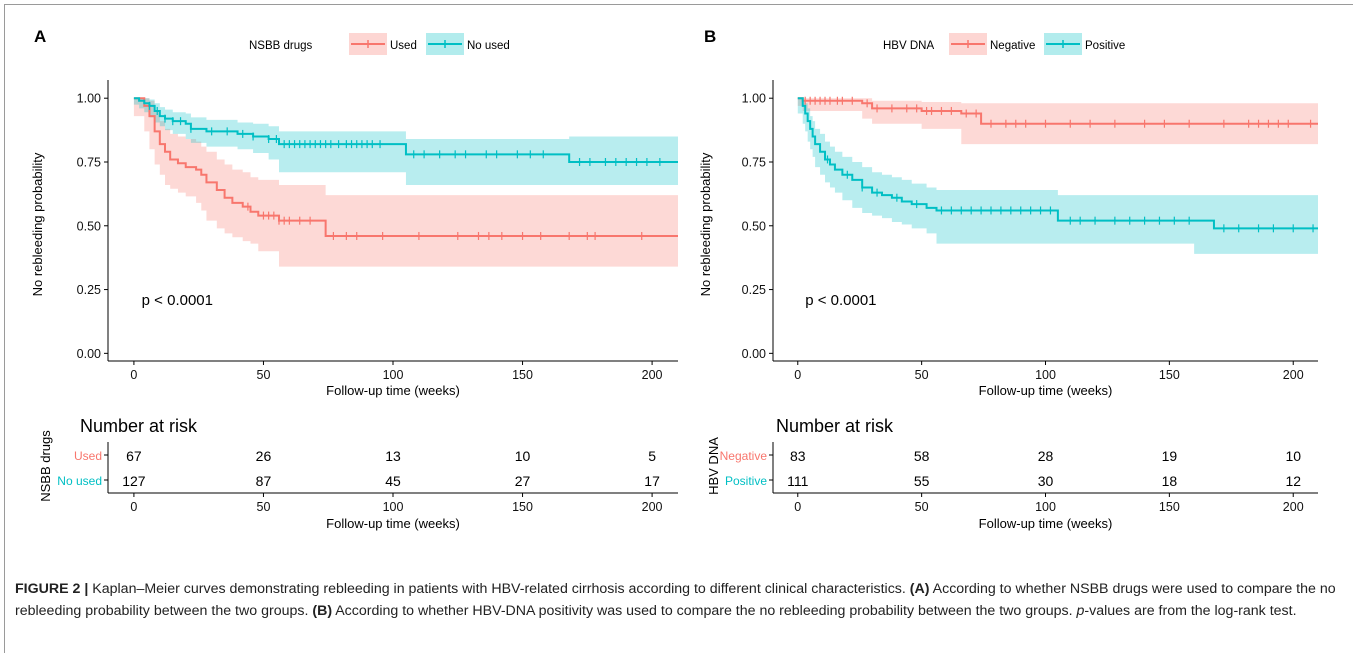 This screenshot has height=658, width=1357. I want to click on risk-count: 5, so click(652, 456).